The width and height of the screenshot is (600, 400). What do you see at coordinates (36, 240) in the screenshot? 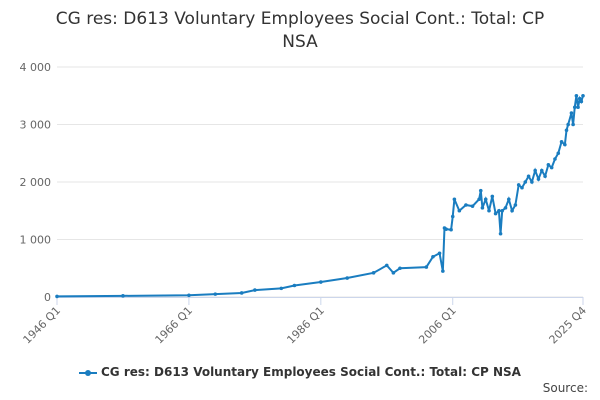
I see `y-tick-label: 1 000` at bounding box center [36, 240].